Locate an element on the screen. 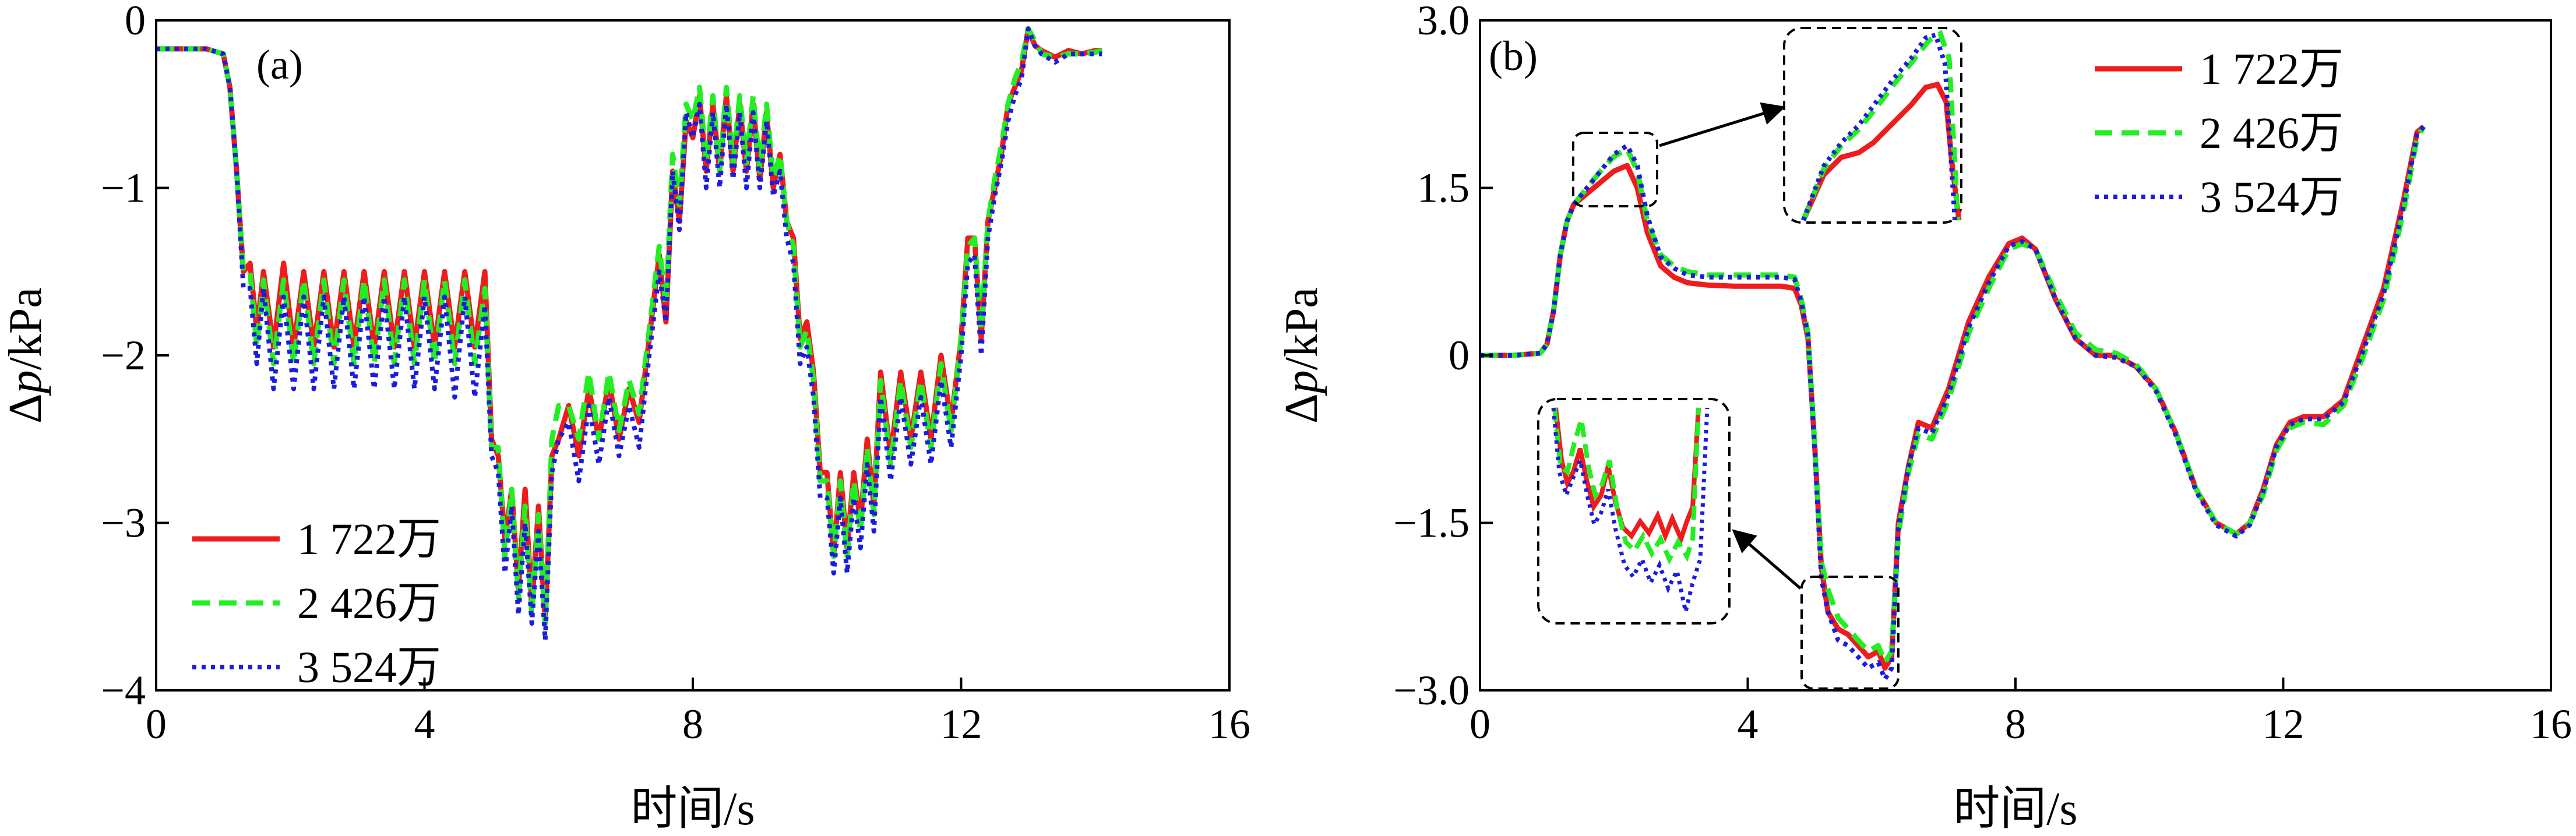 This screenshot has width=2576, height=836. y-axis-label-b: Δp/kPa is located at coordinates (1301, 355).